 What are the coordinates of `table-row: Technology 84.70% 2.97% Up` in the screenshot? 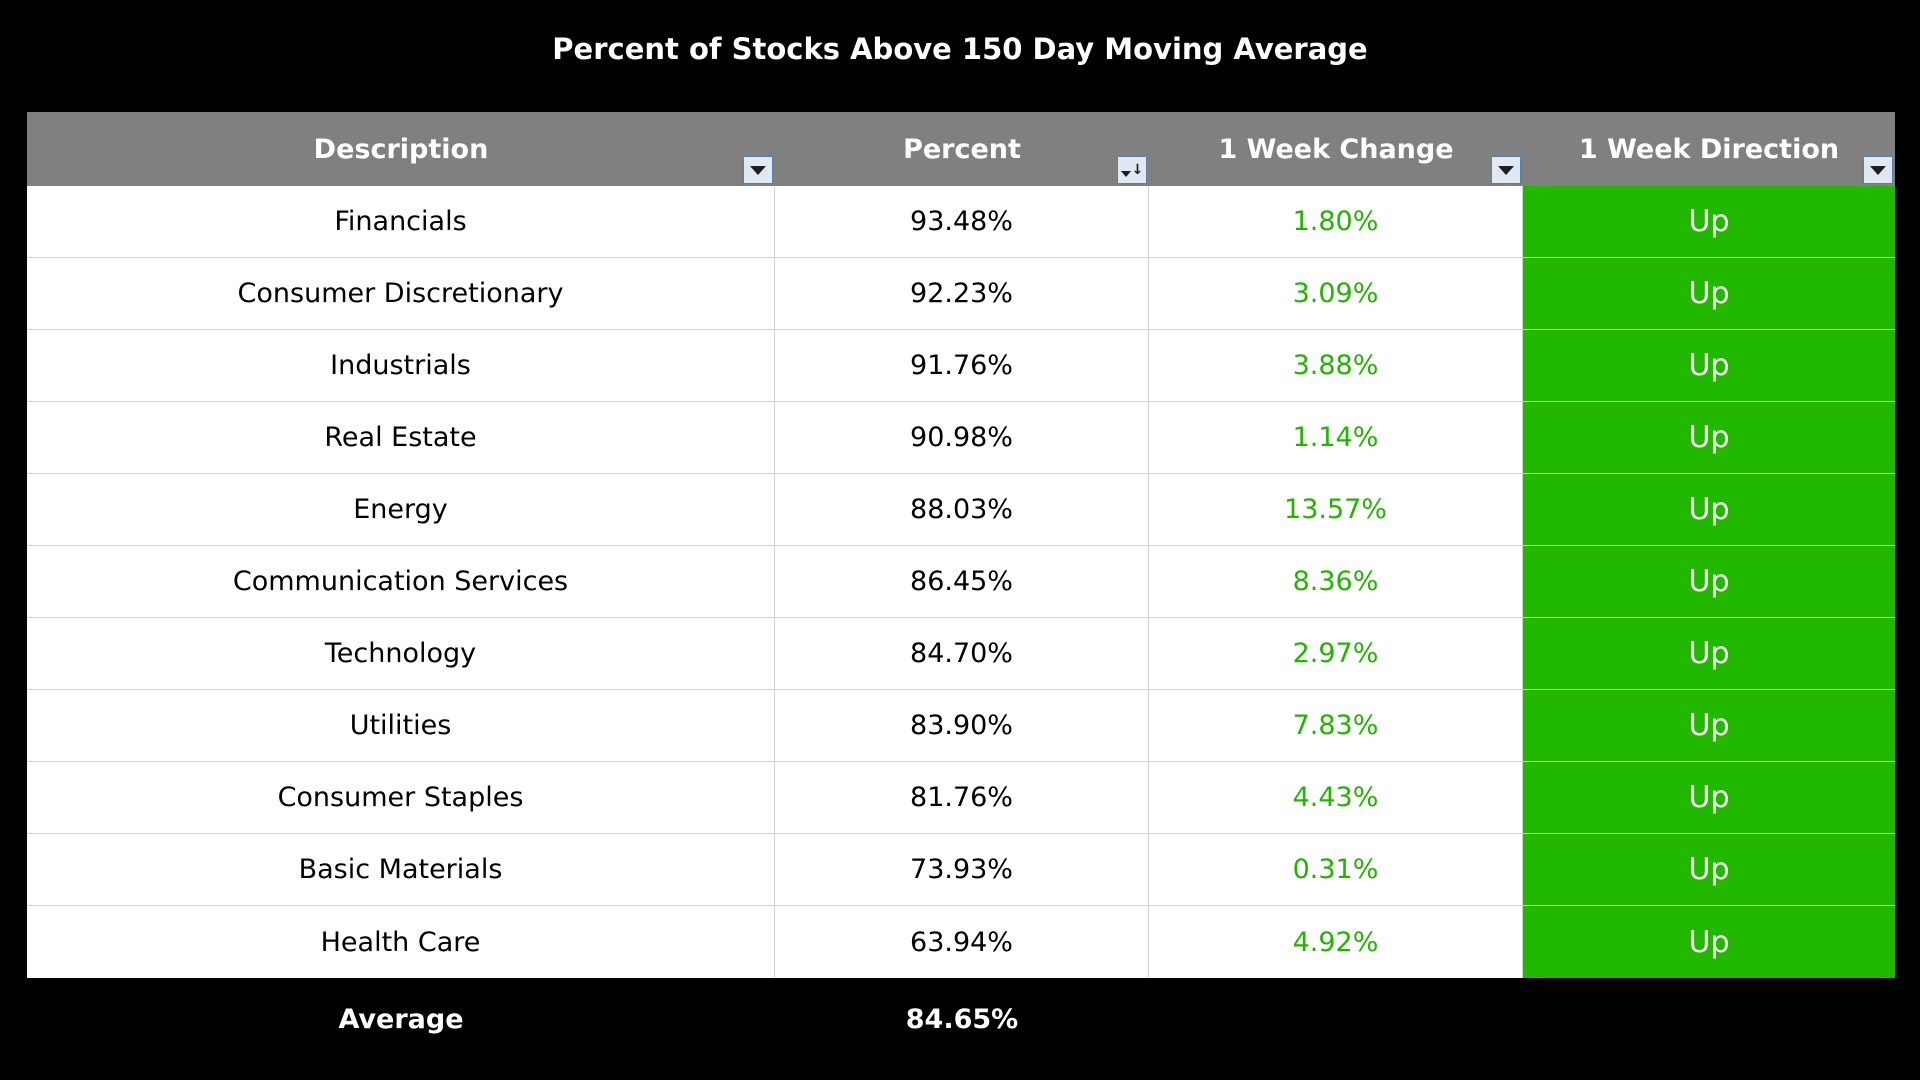 It's located at (961, 654).